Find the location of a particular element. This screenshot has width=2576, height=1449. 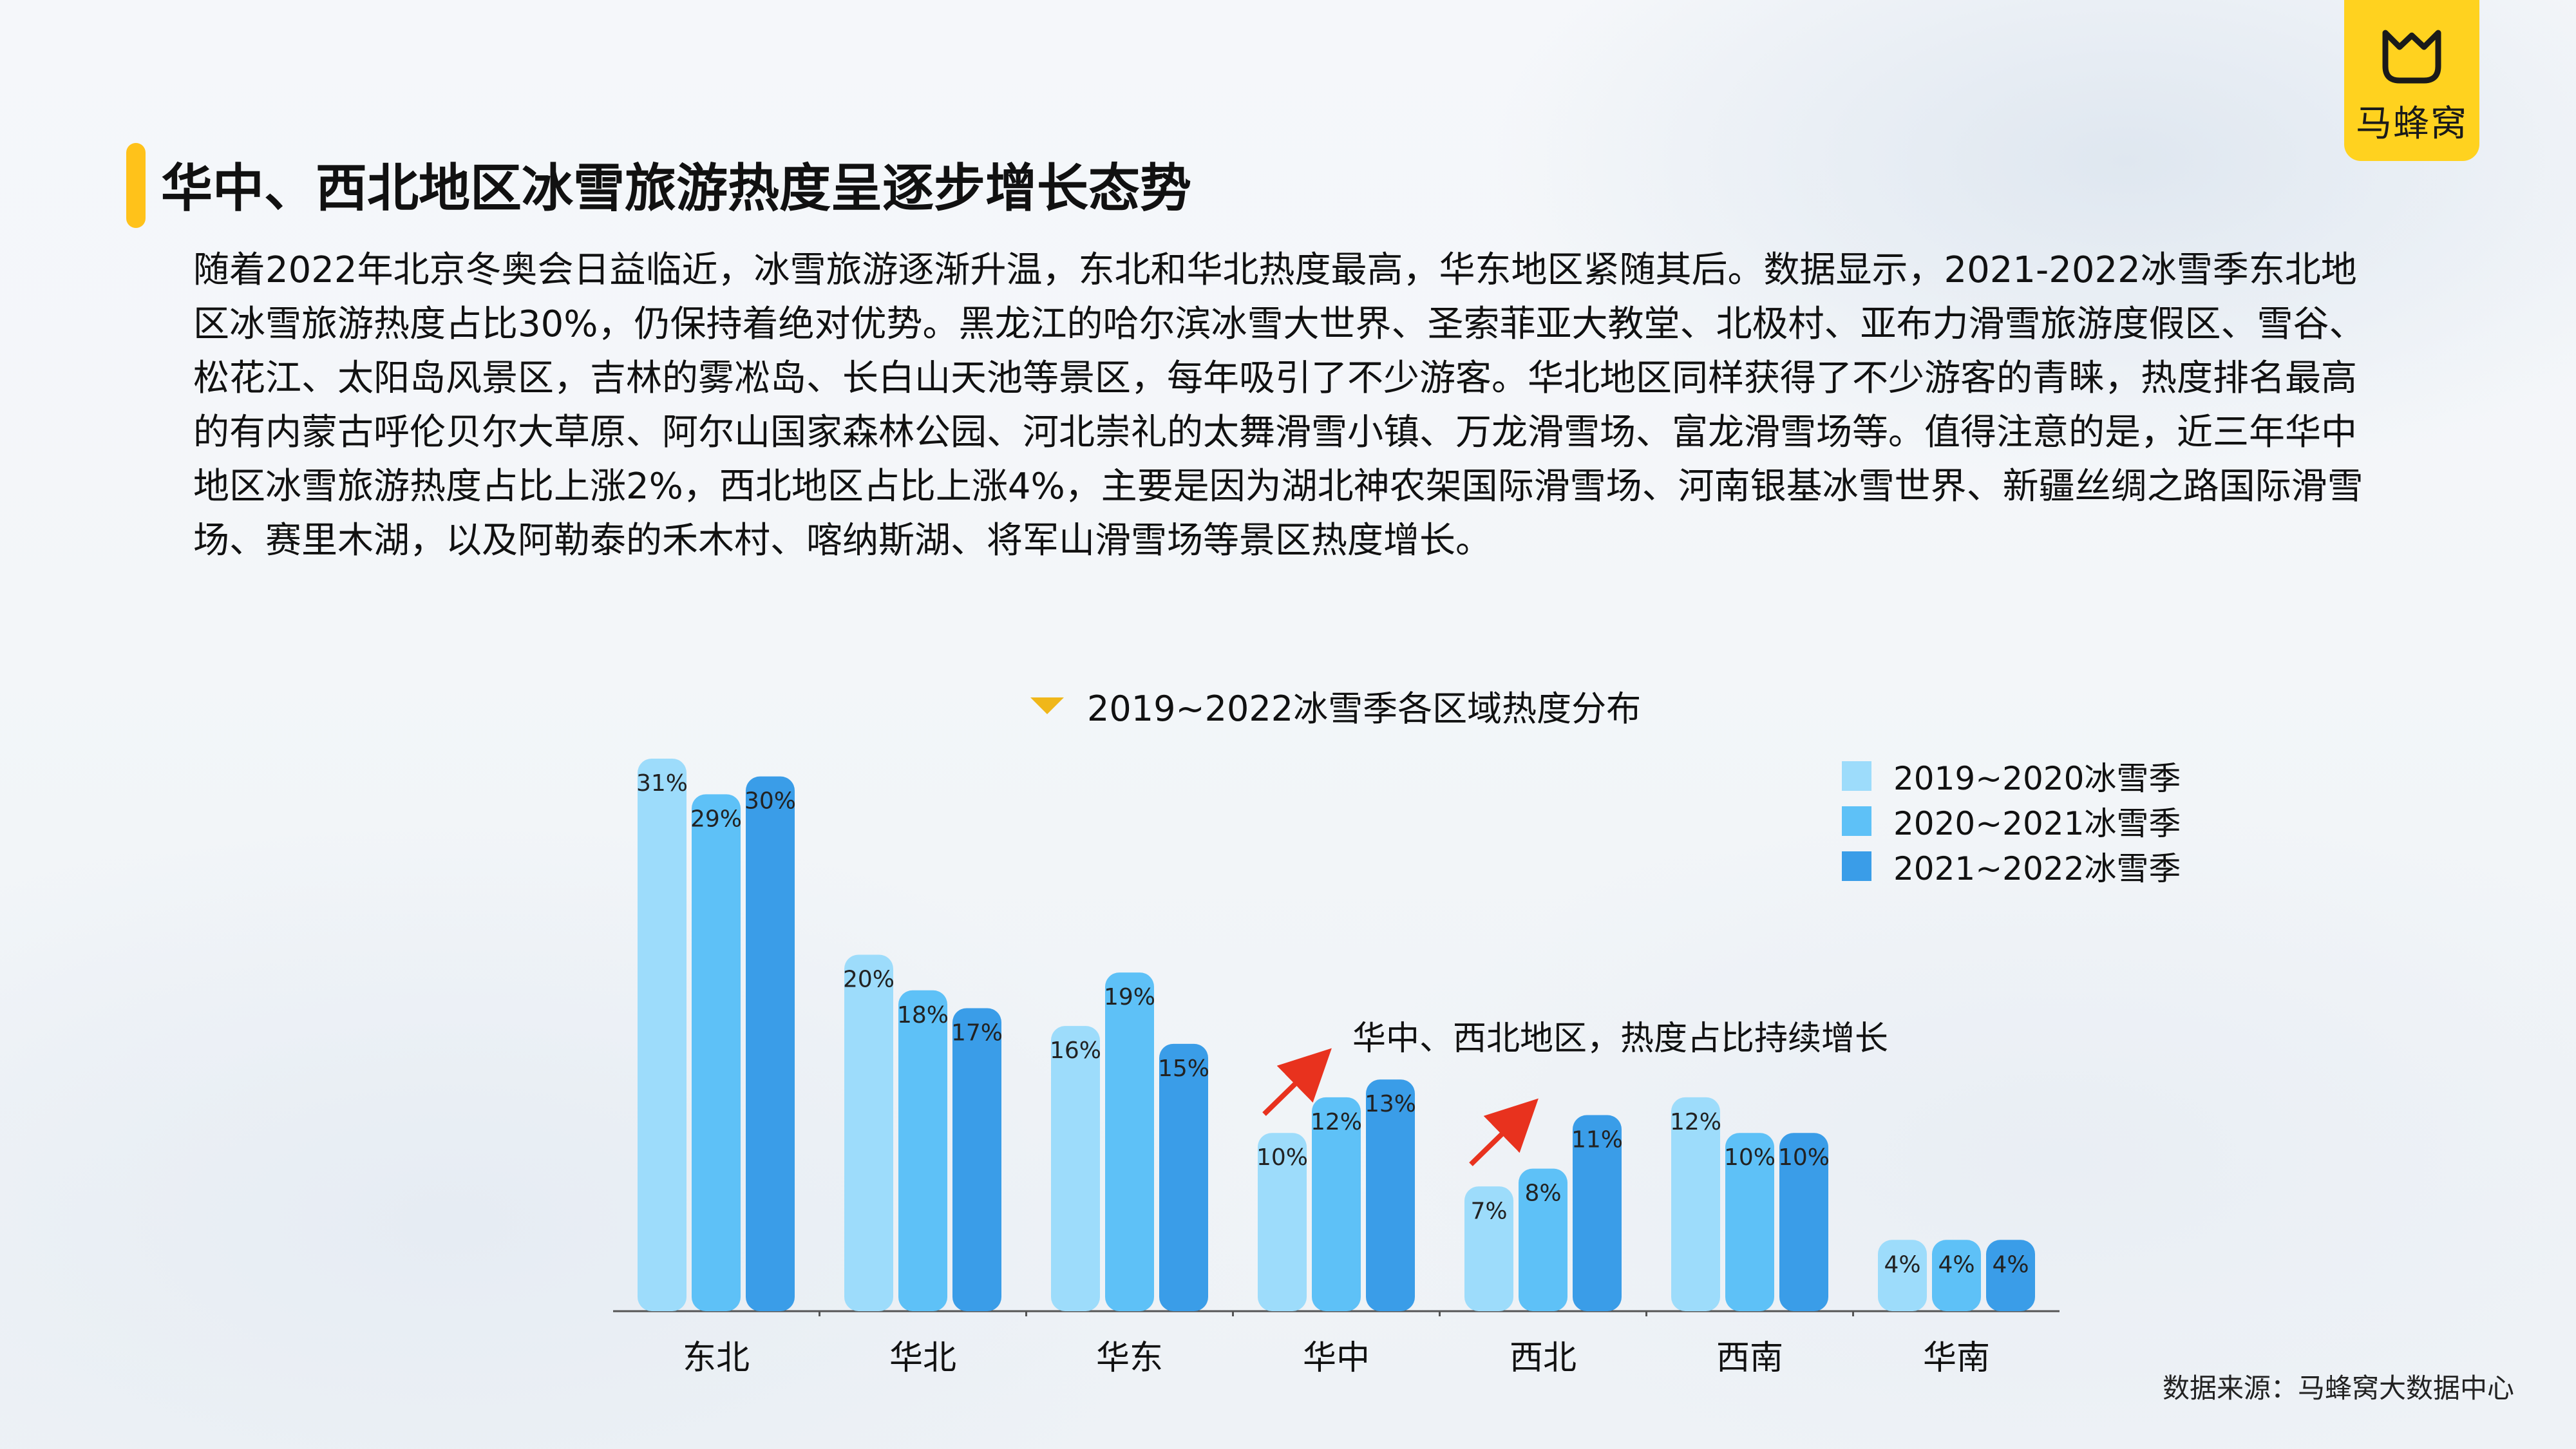

data-label: 16% is located at coordinates (1075, 1050).